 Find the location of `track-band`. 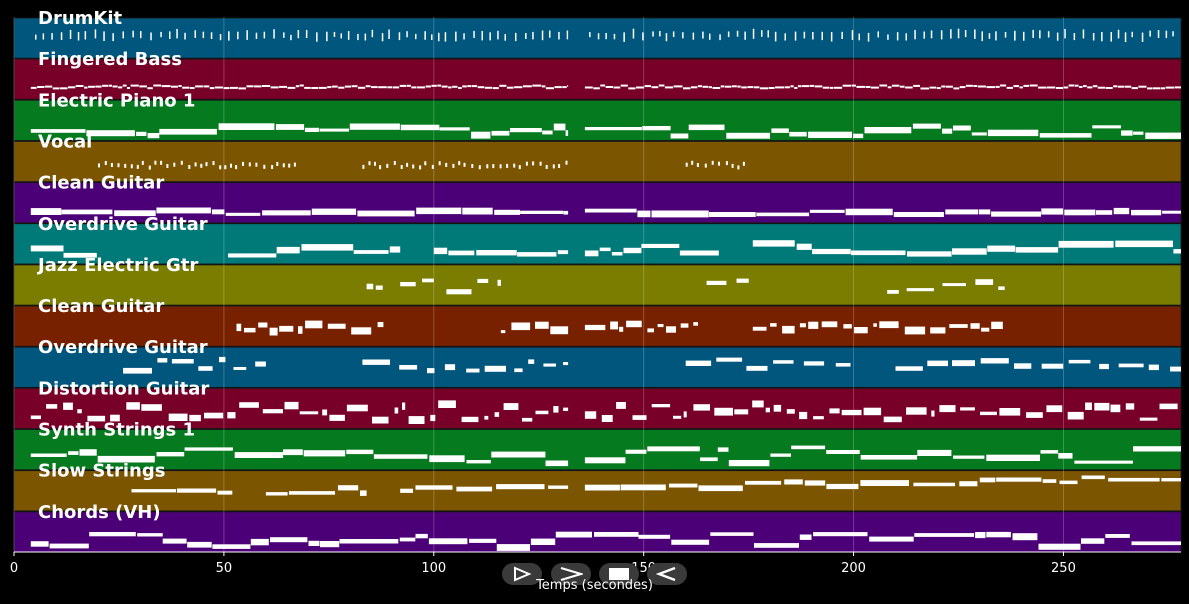

track-band is located at coordinates (597, 491).